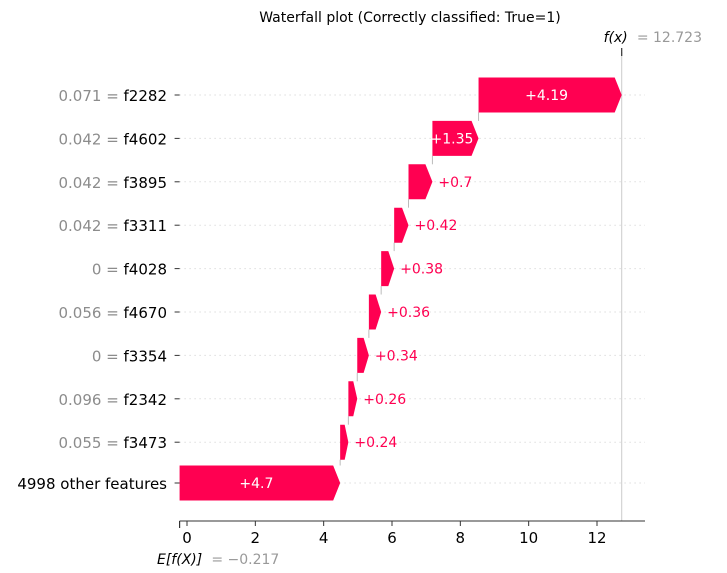 The image size is (727, 573). Describe the element at coordinates (145, 270) in the screenshot. I see `feature-name: f4028` at that location.